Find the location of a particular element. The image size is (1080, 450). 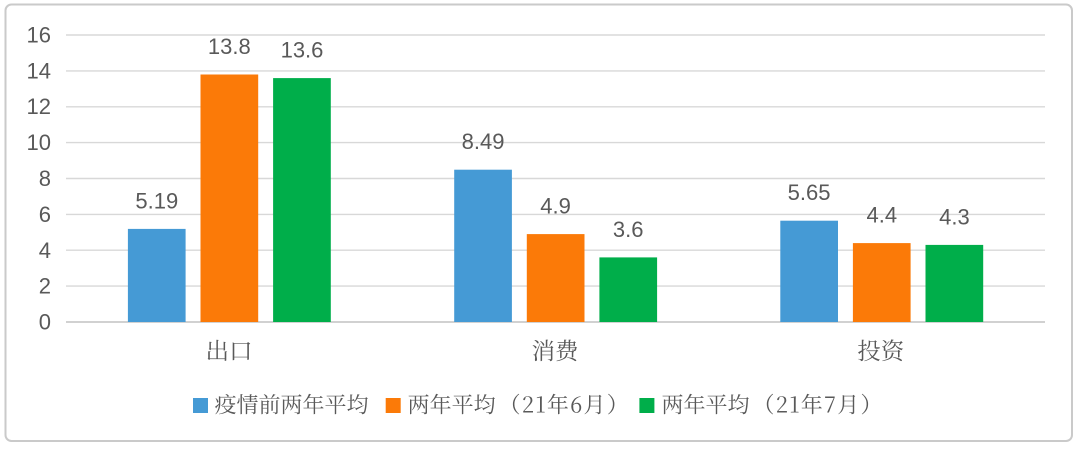

svg-text: 4 is located at coordinates (45, 250).